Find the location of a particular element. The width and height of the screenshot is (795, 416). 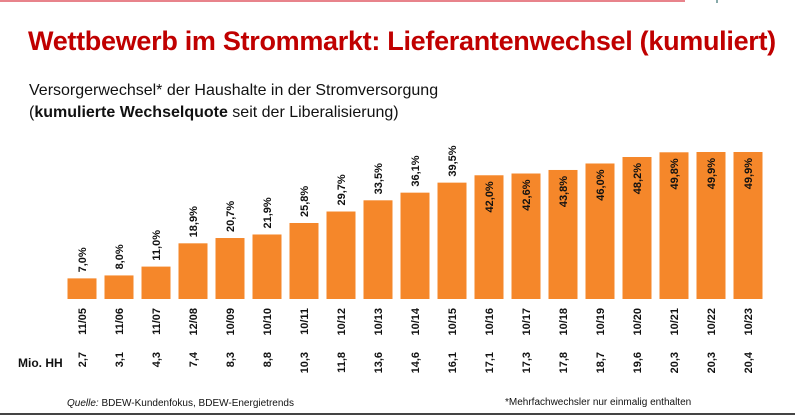

households-label: 14,6 is located at coordinates (416, 362).